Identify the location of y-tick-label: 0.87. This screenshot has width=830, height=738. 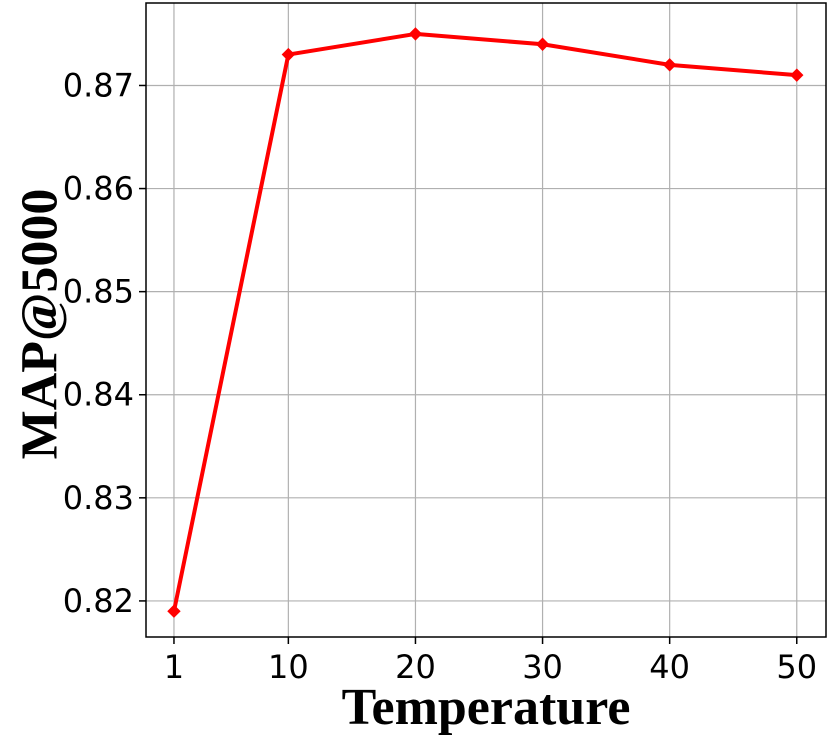
(98, 85).